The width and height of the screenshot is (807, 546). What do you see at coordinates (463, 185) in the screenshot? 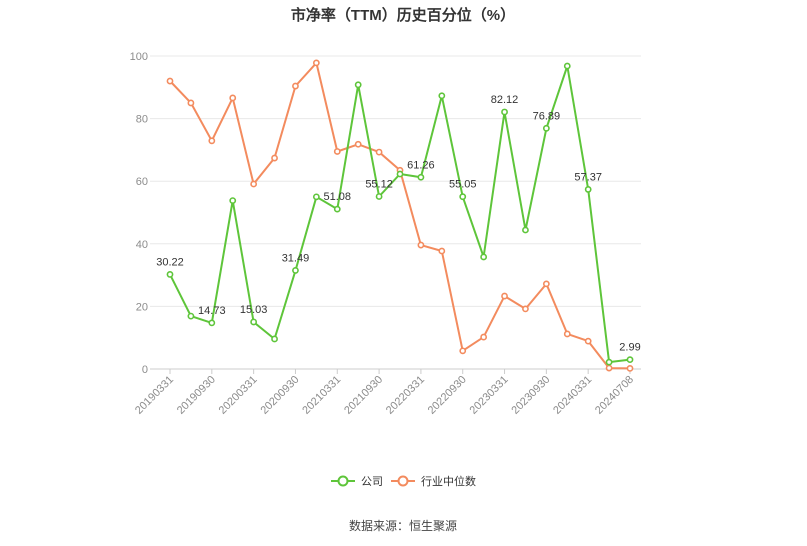
I see `data-label-company-14: 55.05` at bounding box center [463, 185].